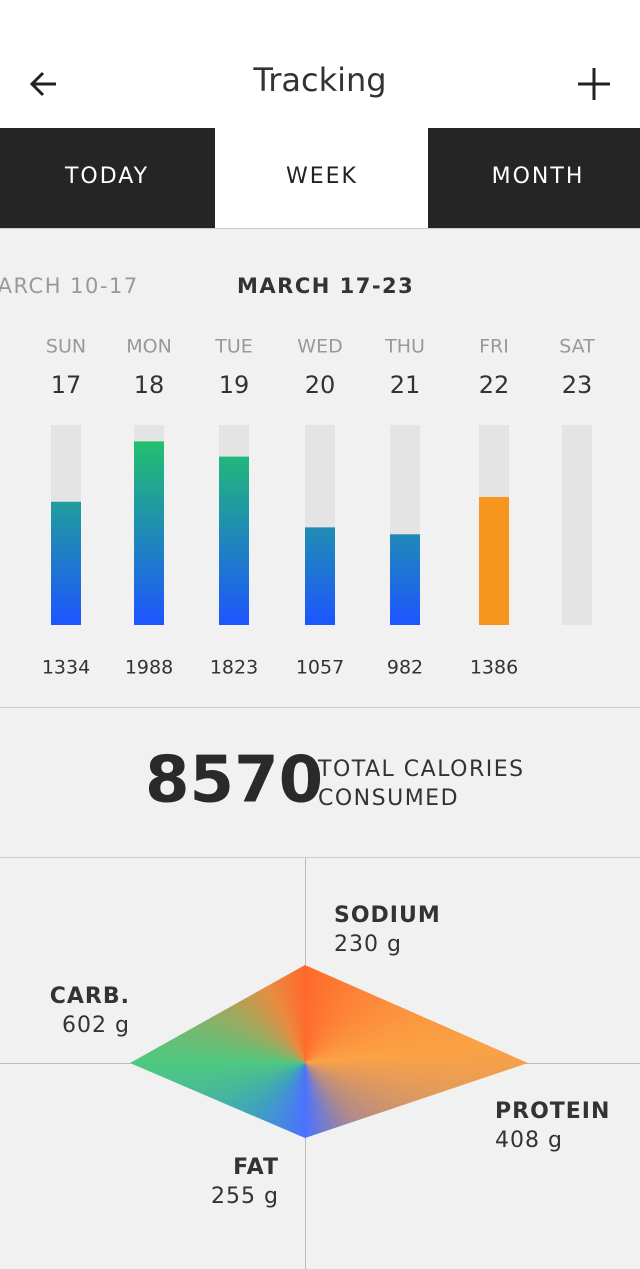 The image size is (640, 1269). What do you see at coordinates (405, 668) in the screenshot?
I see `bar-value: 982` at bounding box center [405, 668].